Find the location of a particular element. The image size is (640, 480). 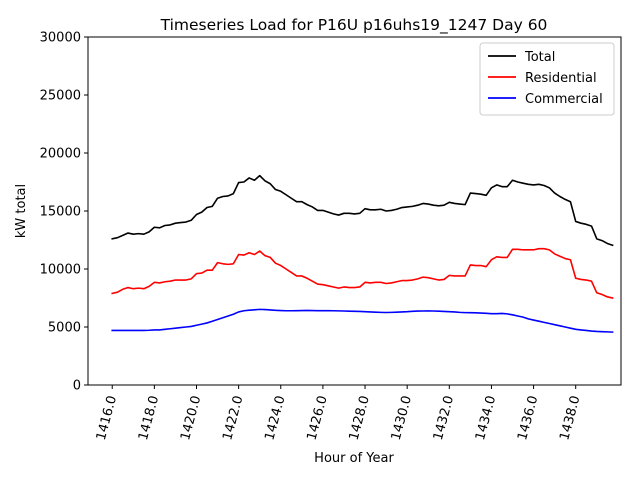

y-axis-label: kW total is located at coordinates (21, 211).